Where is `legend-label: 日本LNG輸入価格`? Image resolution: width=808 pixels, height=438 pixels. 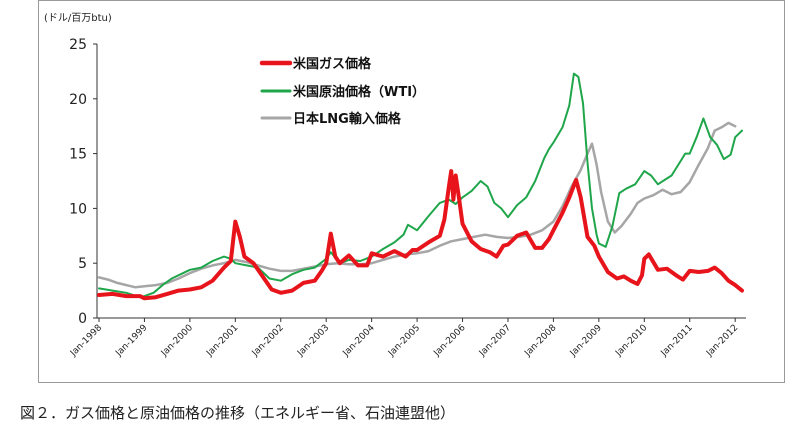
legend-label: 日本LNG輸入価格 is located at coordinates (347, 119).